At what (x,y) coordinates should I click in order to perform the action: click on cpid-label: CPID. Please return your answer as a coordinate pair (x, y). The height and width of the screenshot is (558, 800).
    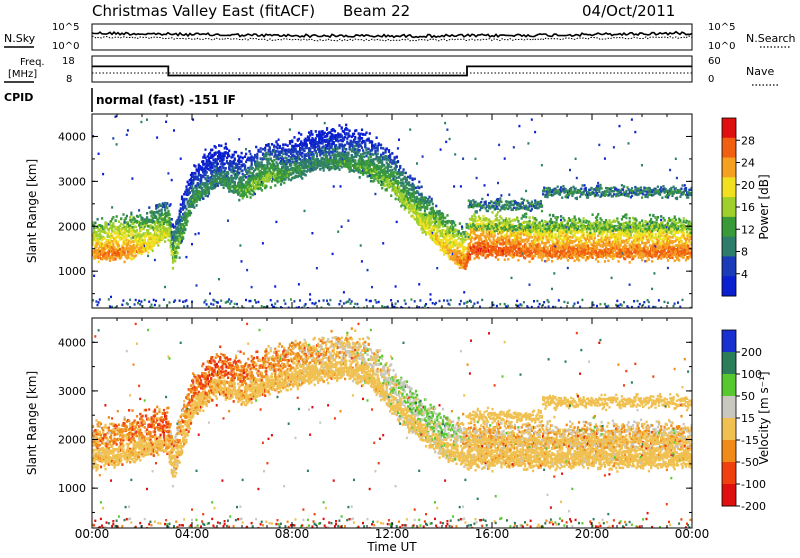
    Looking at the image, I should click on (18, 97).